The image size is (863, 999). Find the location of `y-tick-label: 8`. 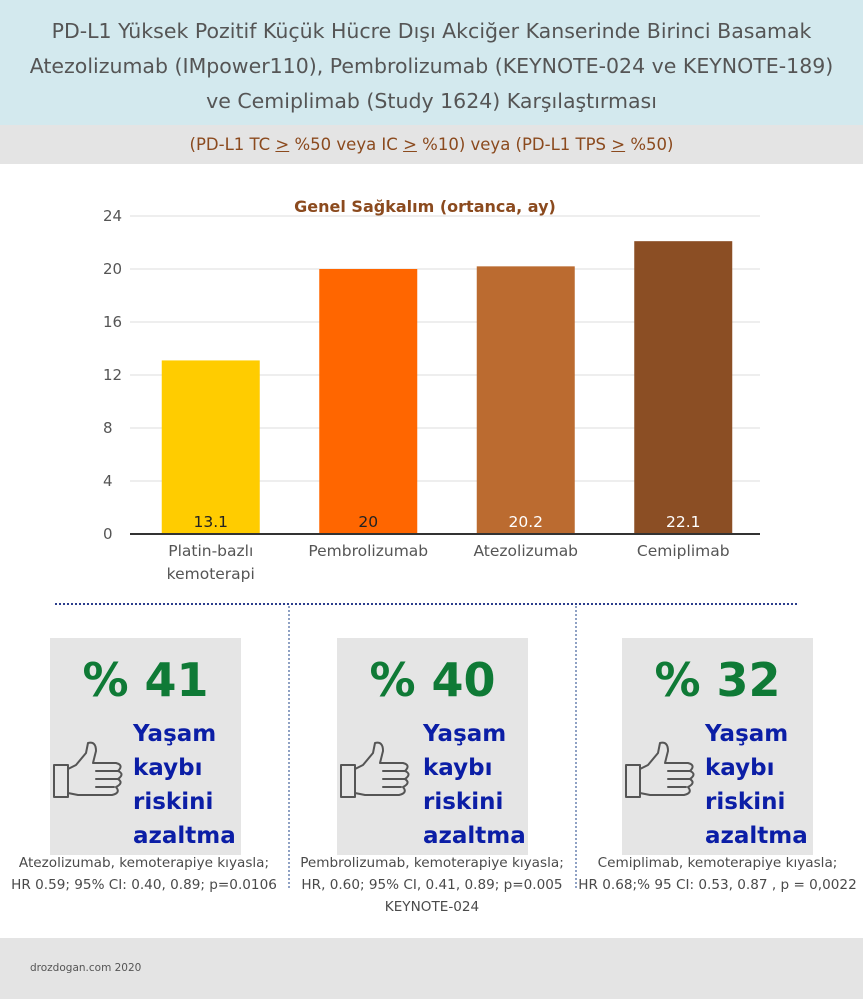

y-tick-label: 8 is located at coordinates (108, 428).